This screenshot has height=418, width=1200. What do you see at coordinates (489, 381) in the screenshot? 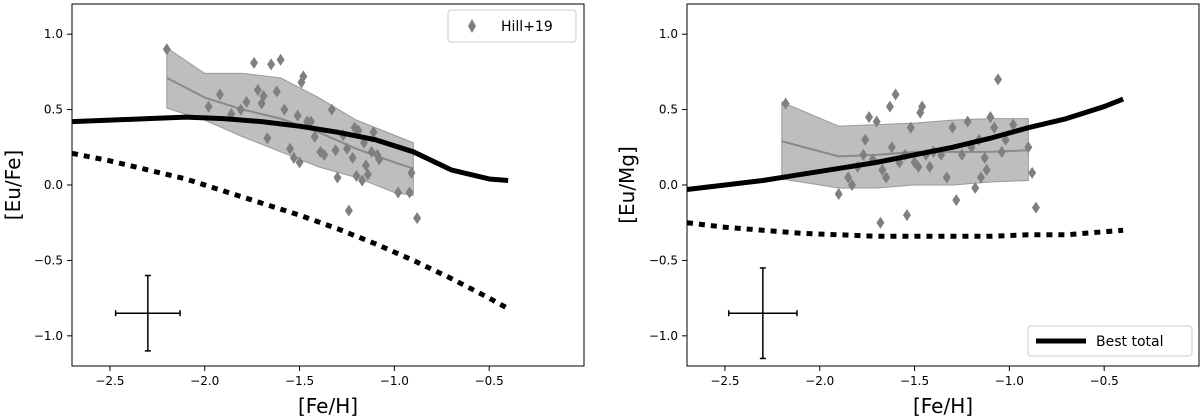
I see `x-tick-label: −0.5` at bounding box center [489, 381].